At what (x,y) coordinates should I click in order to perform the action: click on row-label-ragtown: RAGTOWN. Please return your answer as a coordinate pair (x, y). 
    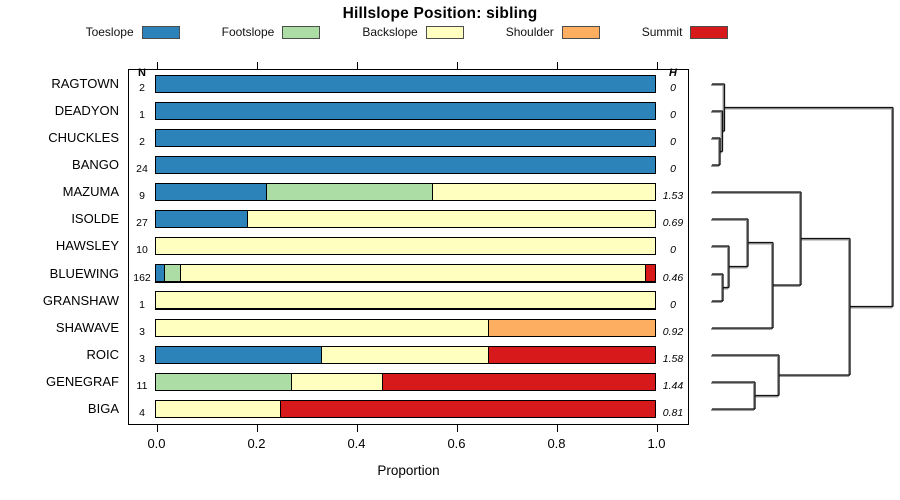
    Looking at the image, I should click on (85, 83).